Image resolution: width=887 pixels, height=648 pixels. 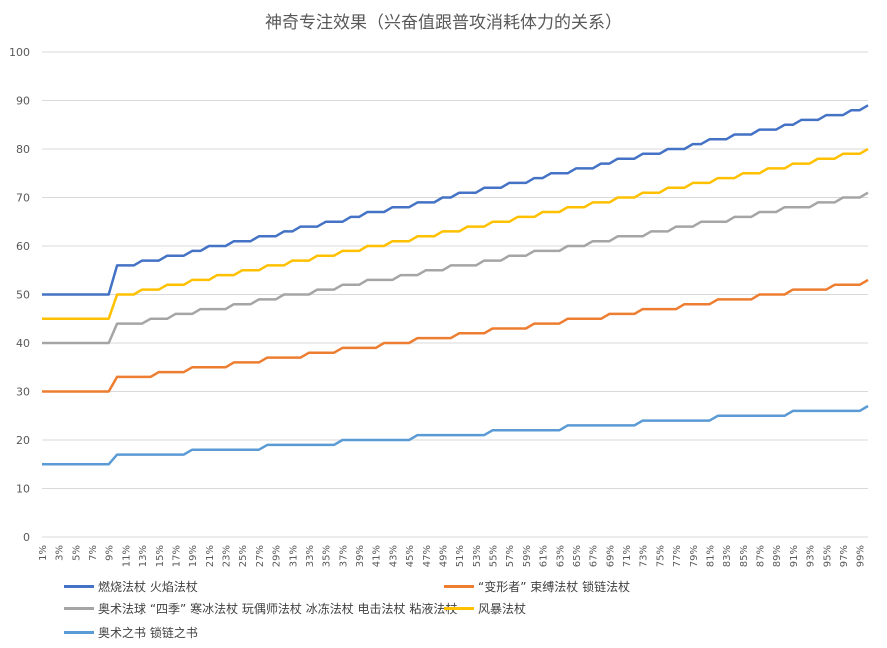 What do you see at coordinates (393, 556) in the screenshot?
I see `x-tick-label: 43%` at bounding box center [393, 556].